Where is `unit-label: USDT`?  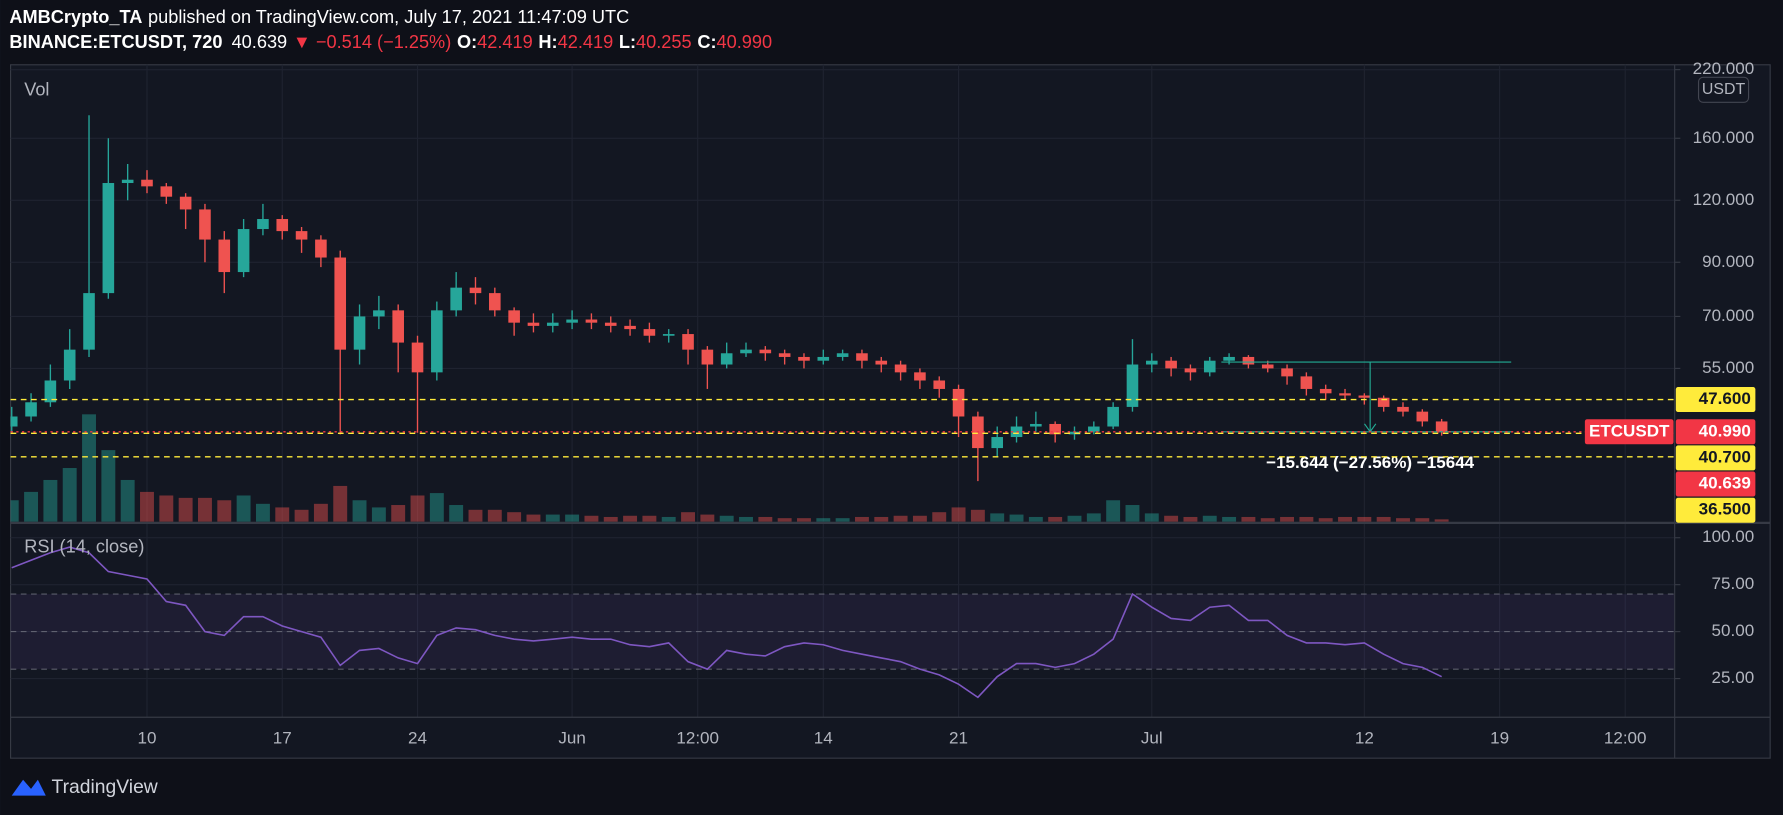
unit-label: USDT is located at coordinates (1724, 89).